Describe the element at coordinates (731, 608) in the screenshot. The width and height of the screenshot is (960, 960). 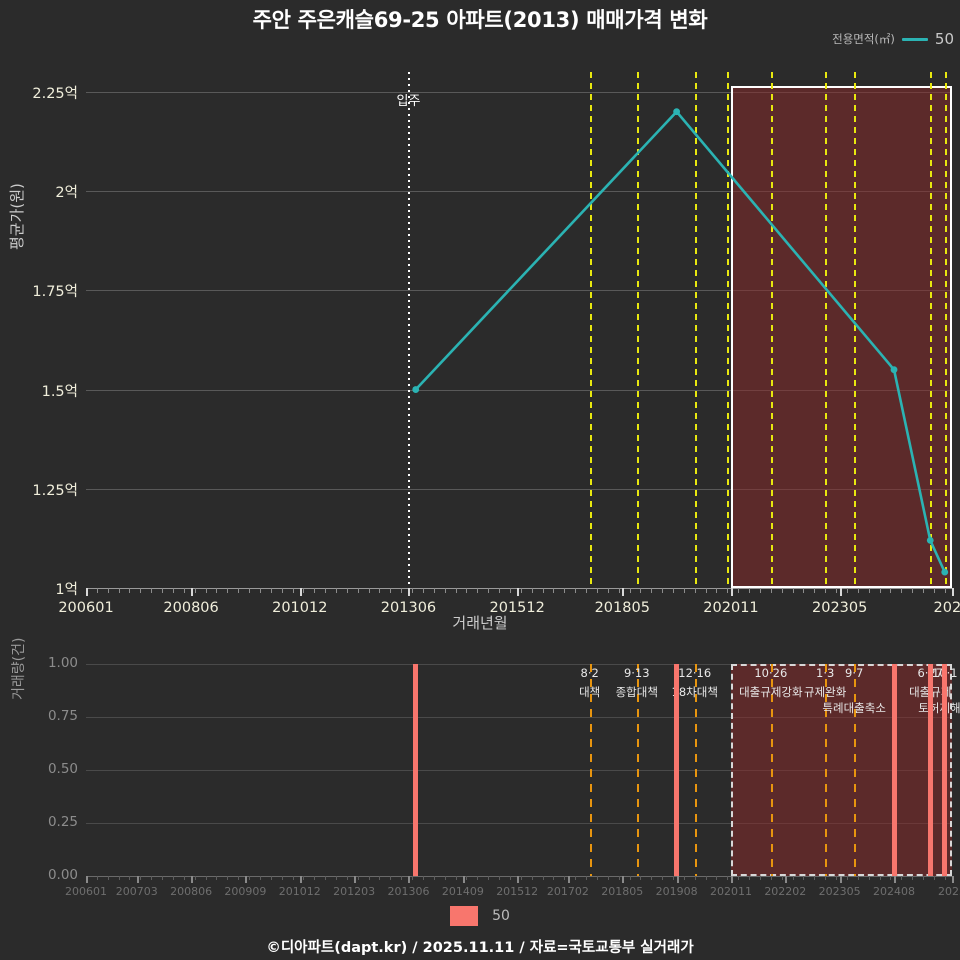
I see `price-chart-xtick: 202011` at that location.